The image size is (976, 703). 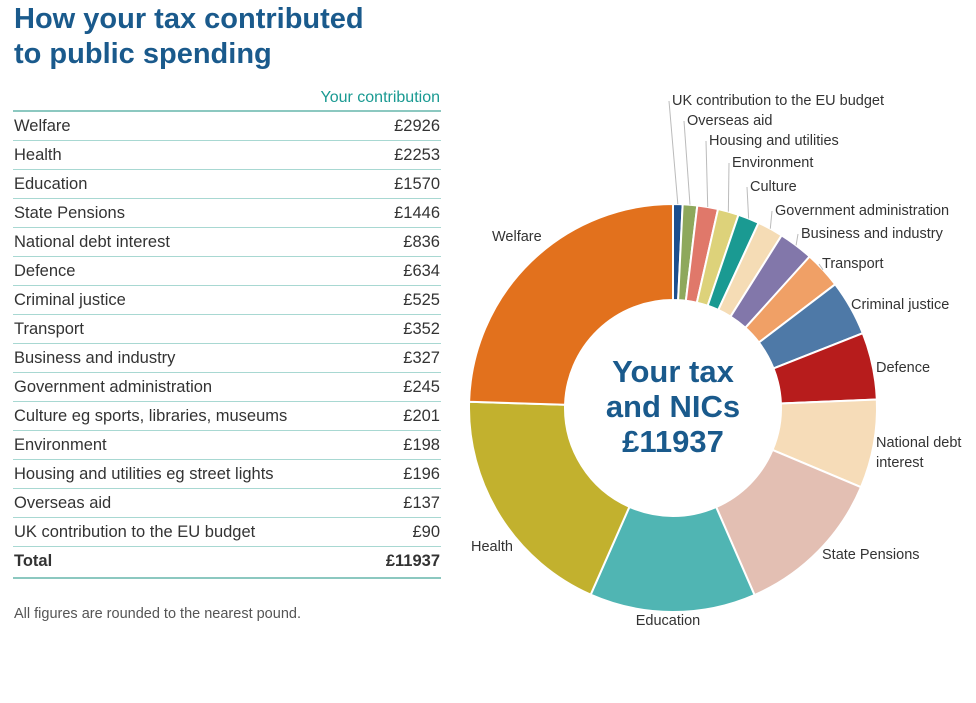 I want to click on slice-label-welfare: Welfare, so click(x=517, y=237).